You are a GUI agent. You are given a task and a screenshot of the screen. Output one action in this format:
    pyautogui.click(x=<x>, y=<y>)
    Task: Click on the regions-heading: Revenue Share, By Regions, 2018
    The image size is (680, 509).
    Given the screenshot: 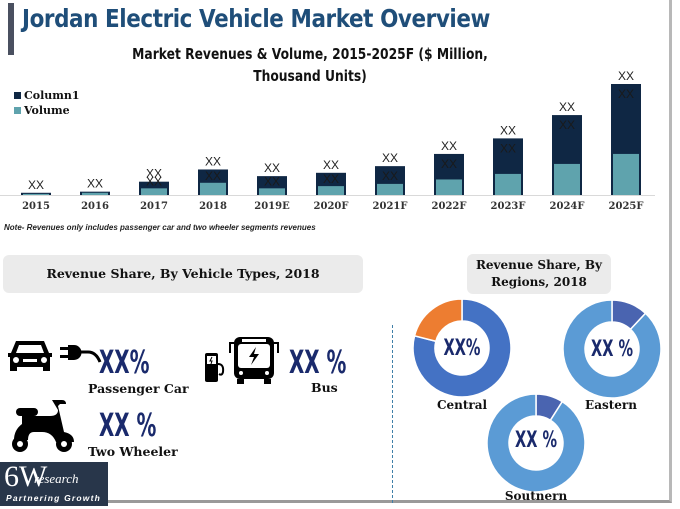 What is the action you would take?
    pyautogui.click(x=539, y=274)
    